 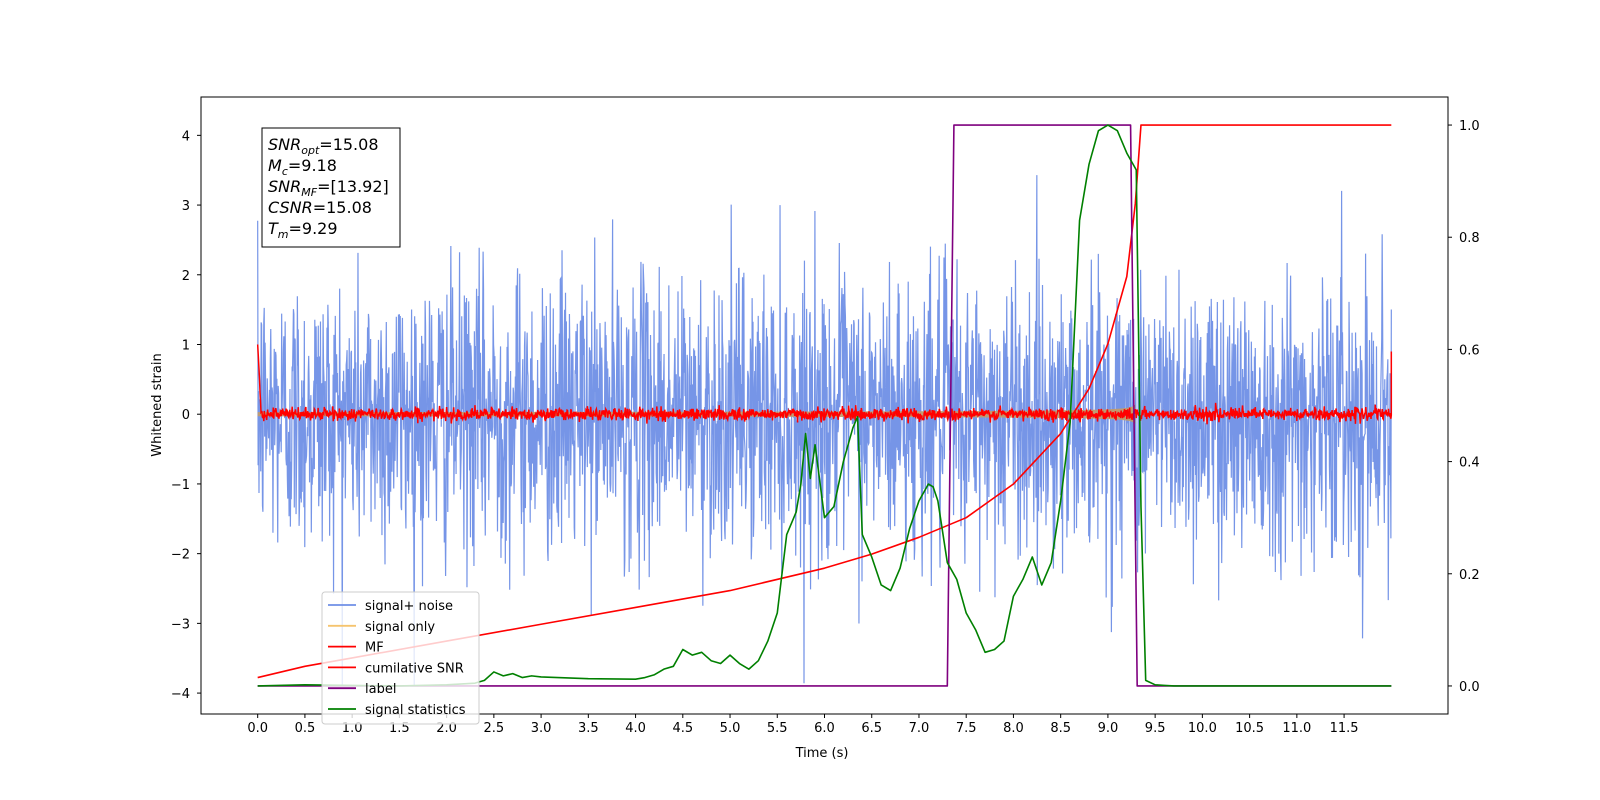 I want to click on legend-entry: label, so click(x=380, y=689).